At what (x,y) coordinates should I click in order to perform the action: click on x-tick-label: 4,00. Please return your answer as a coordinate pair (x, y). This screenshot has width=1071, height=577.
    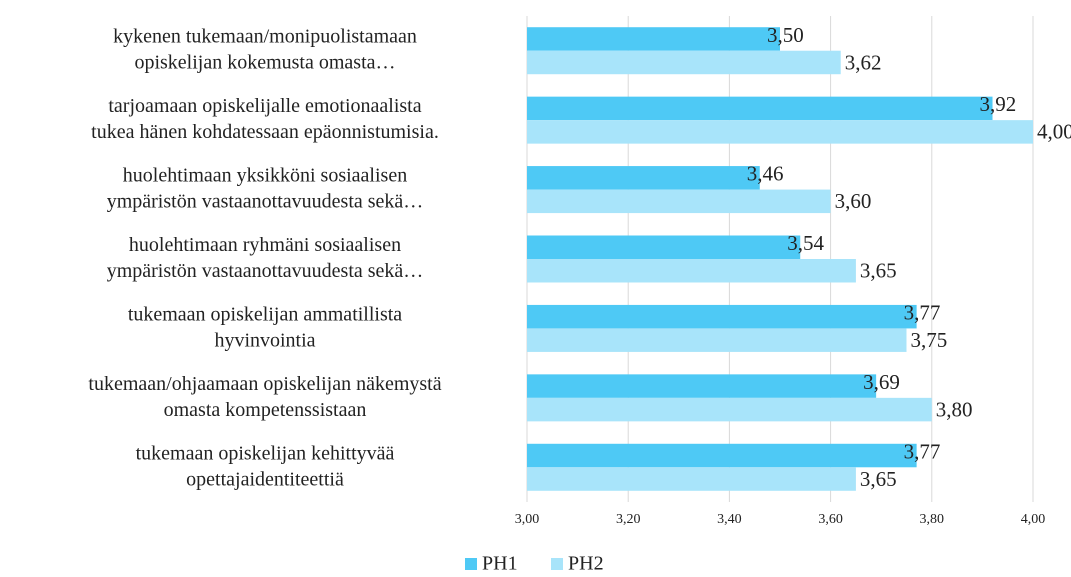
    Looking at the image, I should click on (1033, 519).